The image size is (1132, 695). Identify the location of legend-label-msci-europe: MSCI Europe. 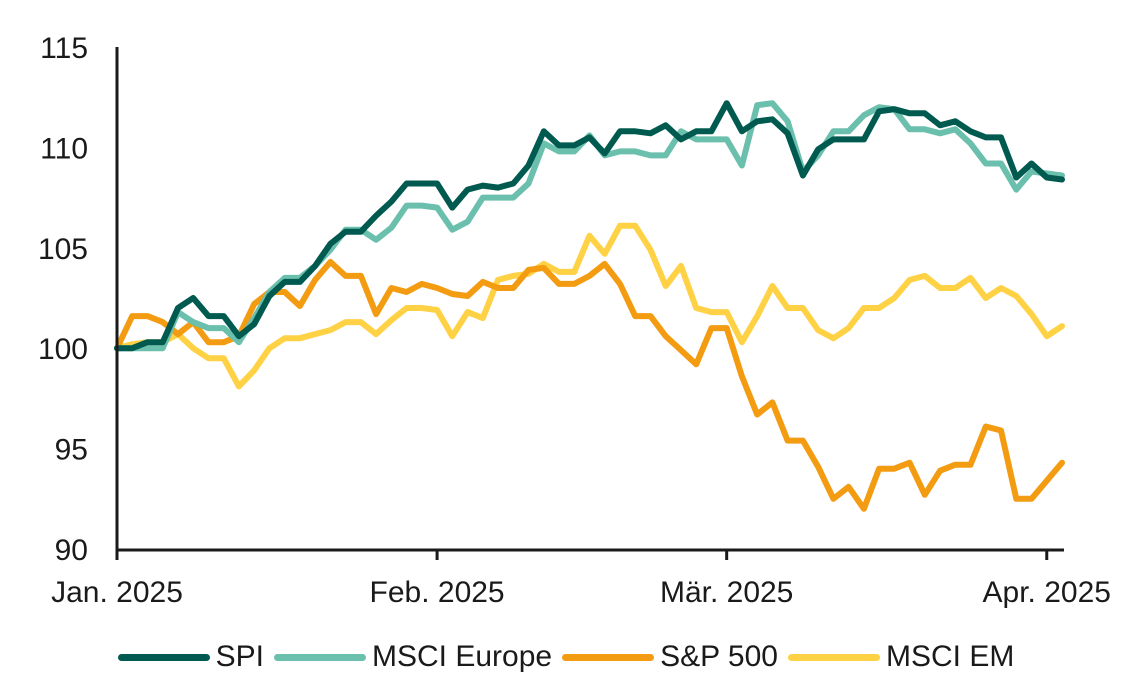
(462, 656).